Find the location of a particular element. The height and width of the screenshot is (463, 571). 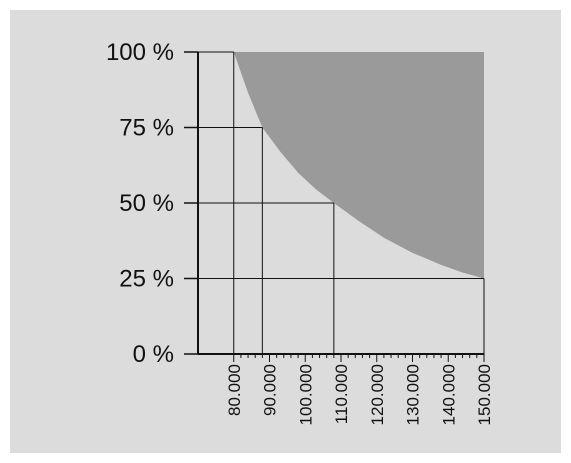

x-tick-label-1: 90.000 is located at coordinates (270, 390).